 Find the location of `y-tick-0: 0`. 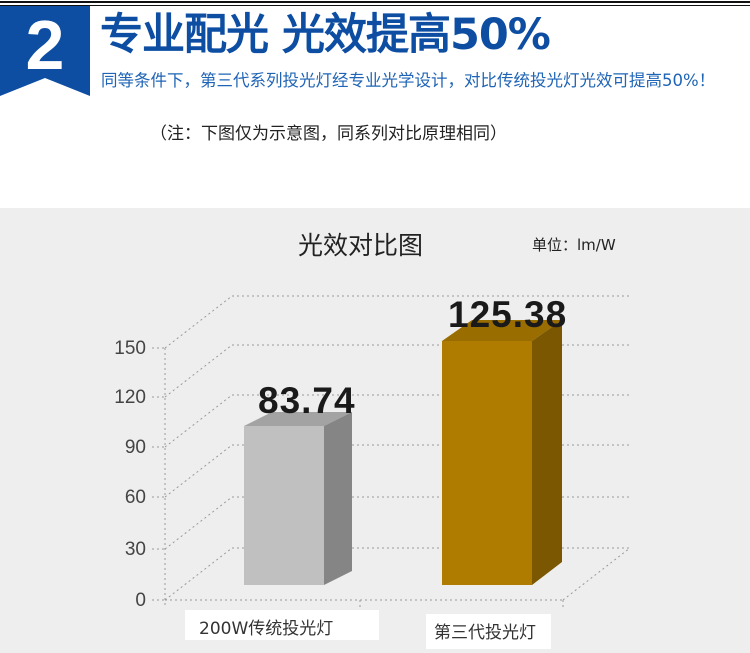

y-tick-0: 0 is located at coordinates (140, 600).